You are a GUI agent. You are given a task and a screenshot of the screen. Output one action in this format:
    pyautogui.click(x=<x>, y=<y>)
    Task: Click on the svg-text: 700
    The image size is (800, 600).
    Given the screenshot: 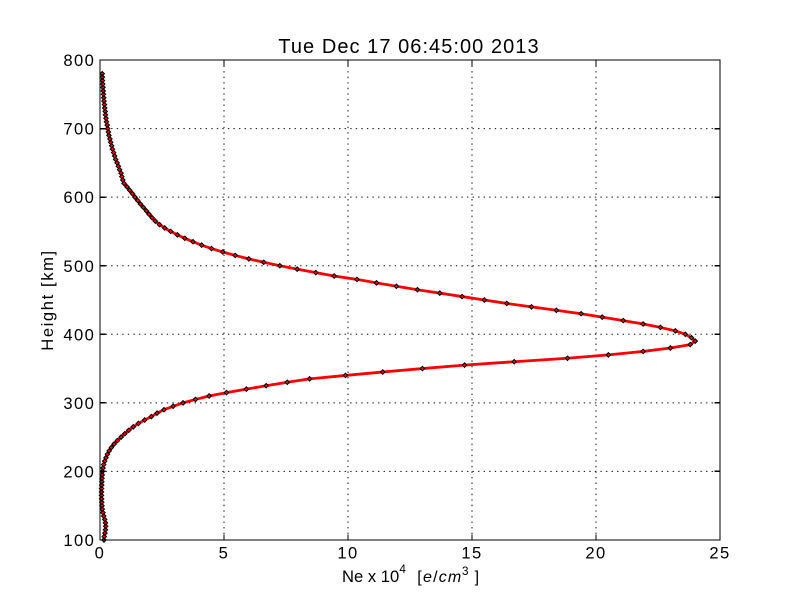 What is the action you would take?
    pyautogui.click(x=79, y=129)
    